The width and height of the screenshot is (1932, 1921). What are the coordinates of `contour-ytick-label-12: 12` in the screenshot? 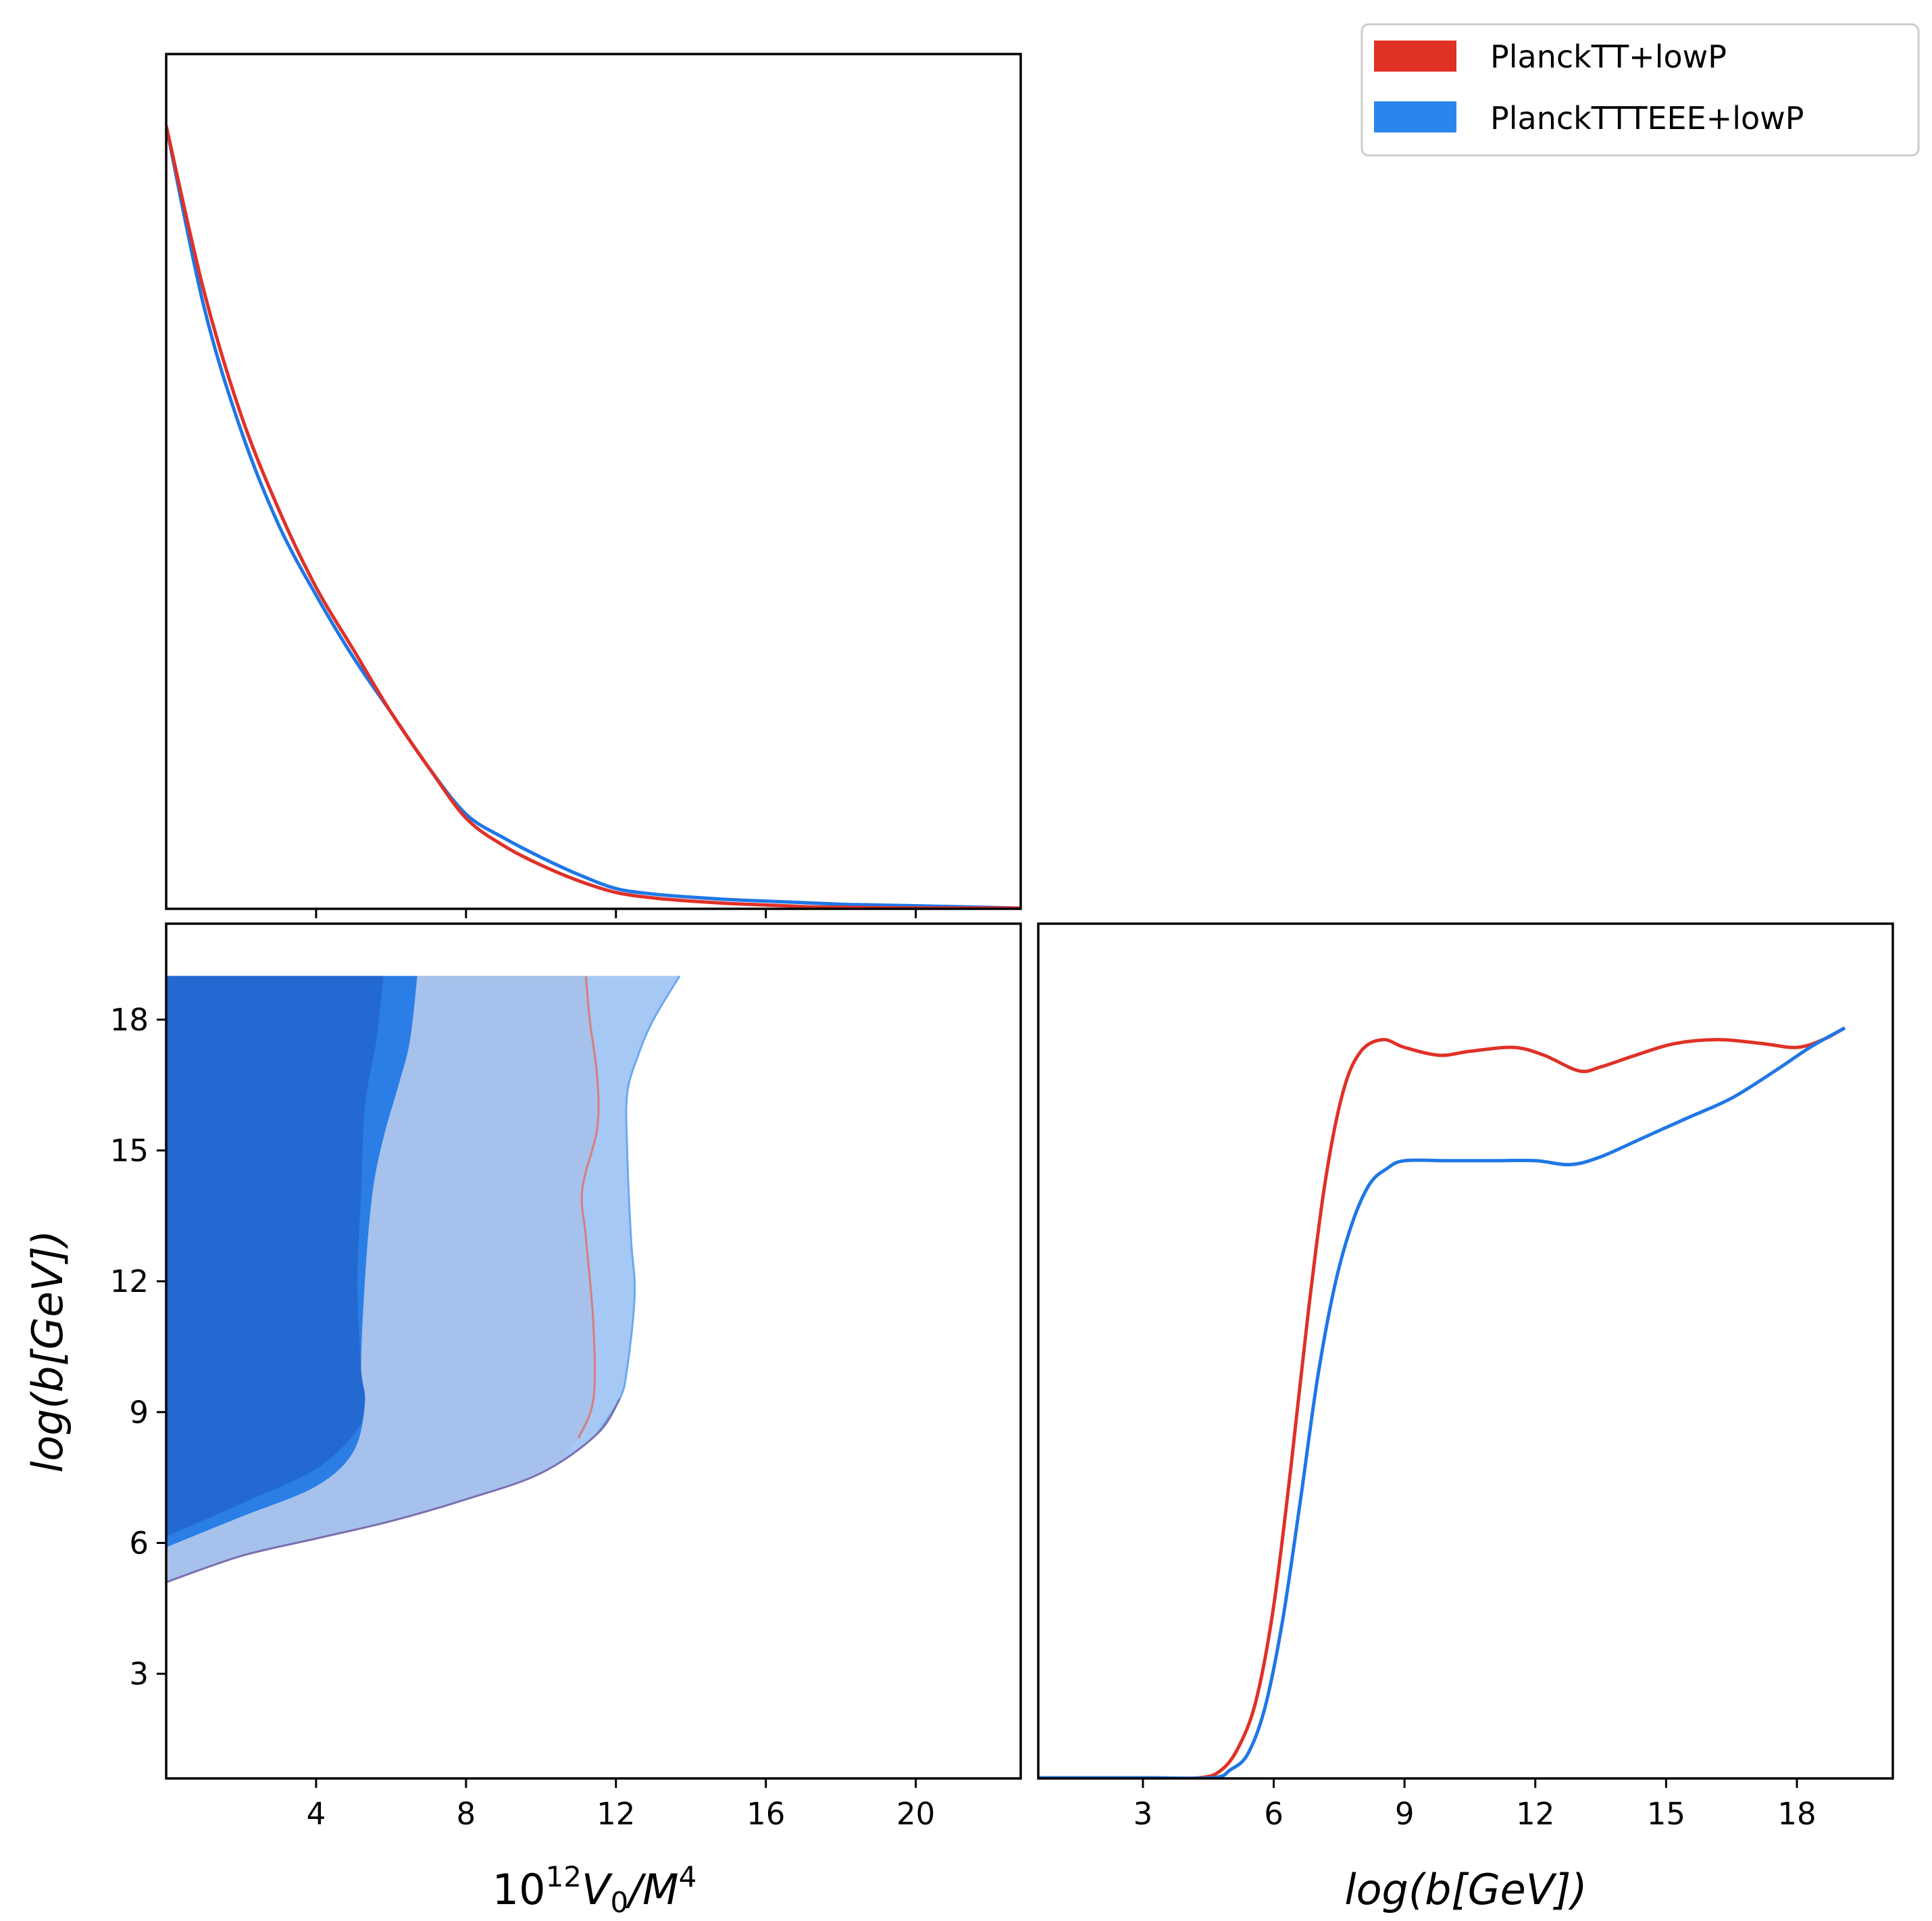 It's located at (129, 1281).